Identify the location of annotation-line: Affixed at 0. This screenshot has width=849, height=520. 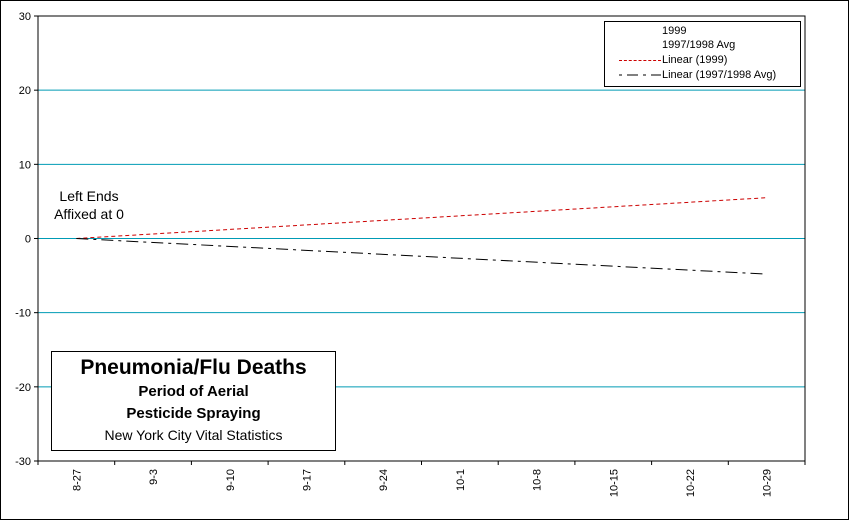
(89, 214).